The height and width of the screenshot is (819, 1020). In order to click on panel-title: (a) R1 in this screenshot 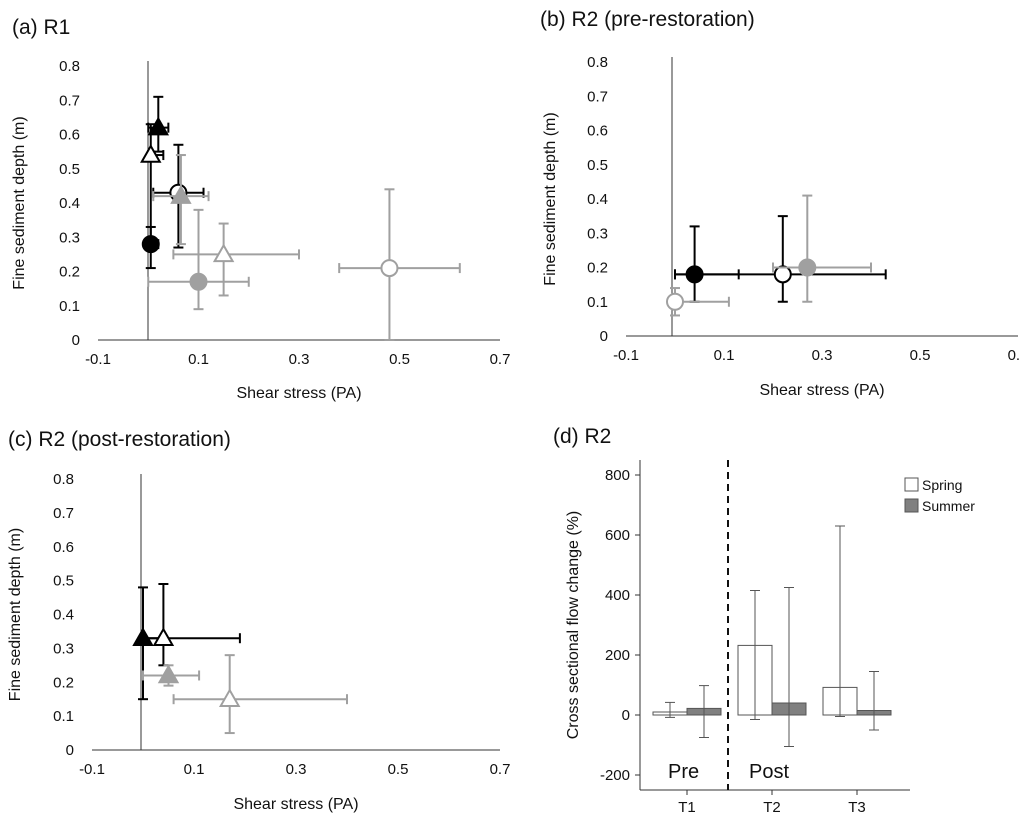, I will do `click(41, 27)`.